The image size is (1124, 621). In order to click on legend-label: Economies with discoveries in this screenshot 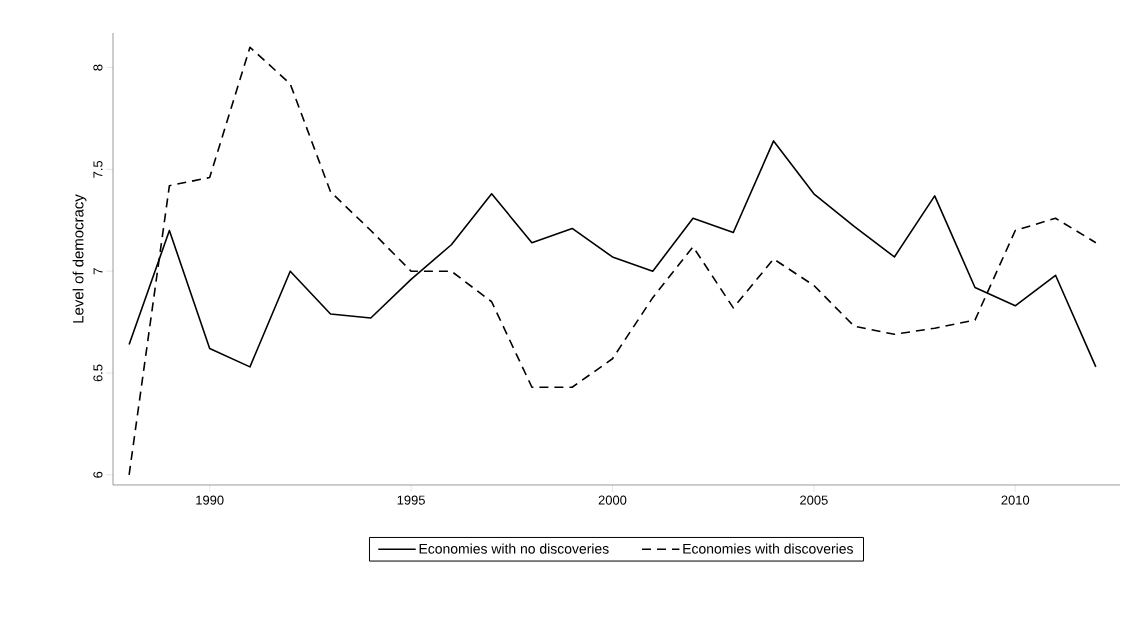, I will do `click(768, 548)`.